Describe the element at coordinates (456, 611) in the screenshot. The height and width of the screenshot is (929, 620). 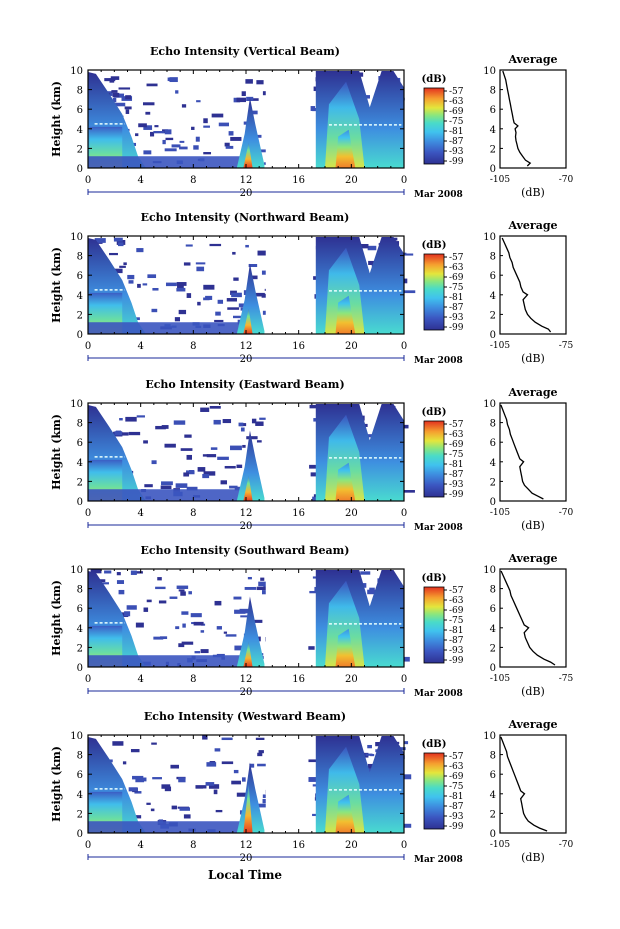
I see `colorbar-tick-label: -69` at that location.